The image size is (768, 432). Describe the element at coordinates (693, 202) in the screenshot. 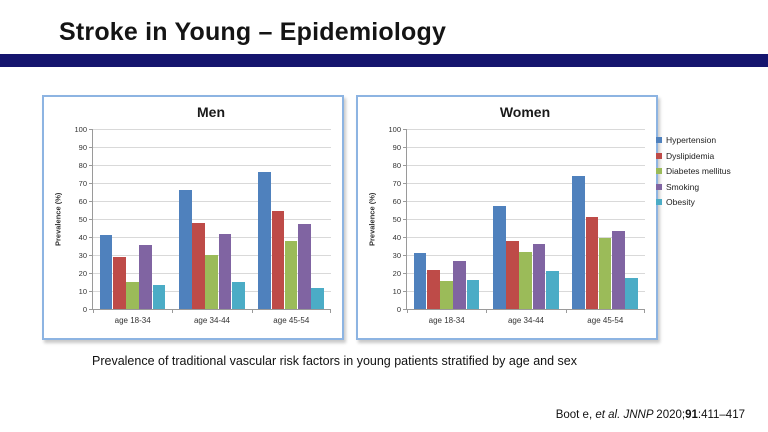

I see `legend-item-obesity: Obesity` at that location.